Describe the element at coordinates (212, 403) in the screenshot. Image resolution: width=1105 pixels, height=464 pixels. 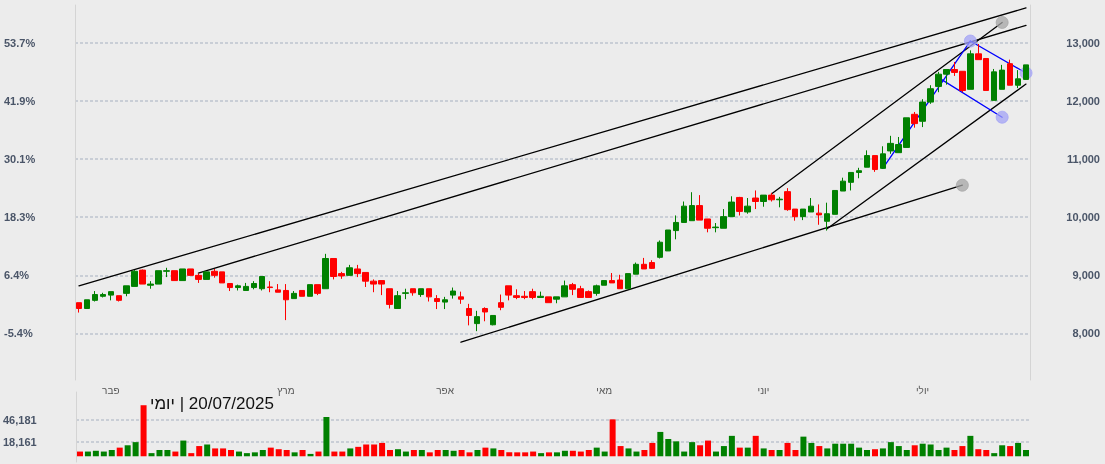
I see `annotation: 20/07/2025 | יומי` at that location.